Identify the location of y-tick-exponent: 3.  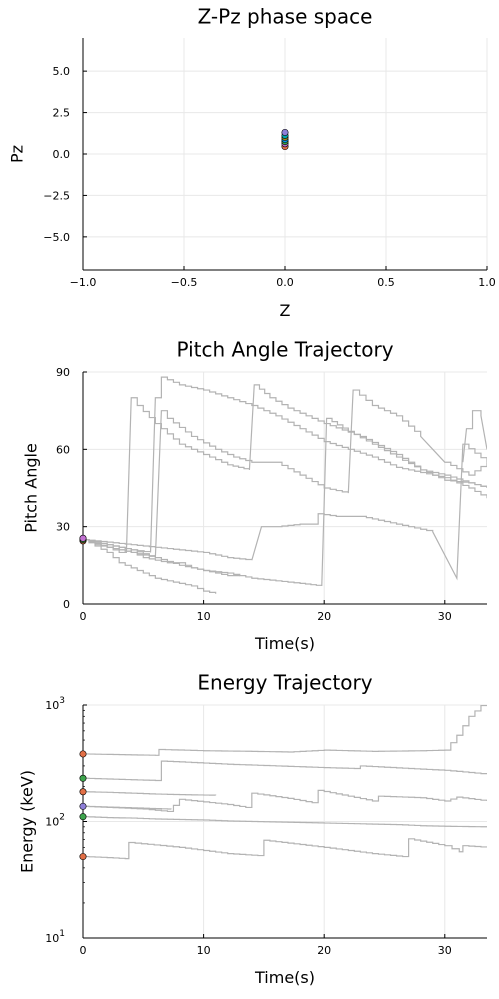
(62, 701).